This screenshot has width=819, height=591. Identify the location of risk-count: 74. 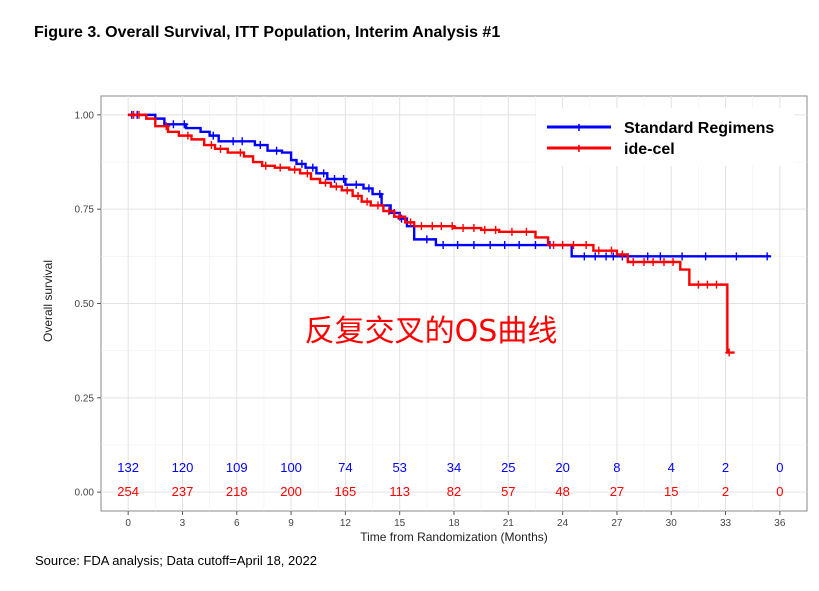
(345, 467).